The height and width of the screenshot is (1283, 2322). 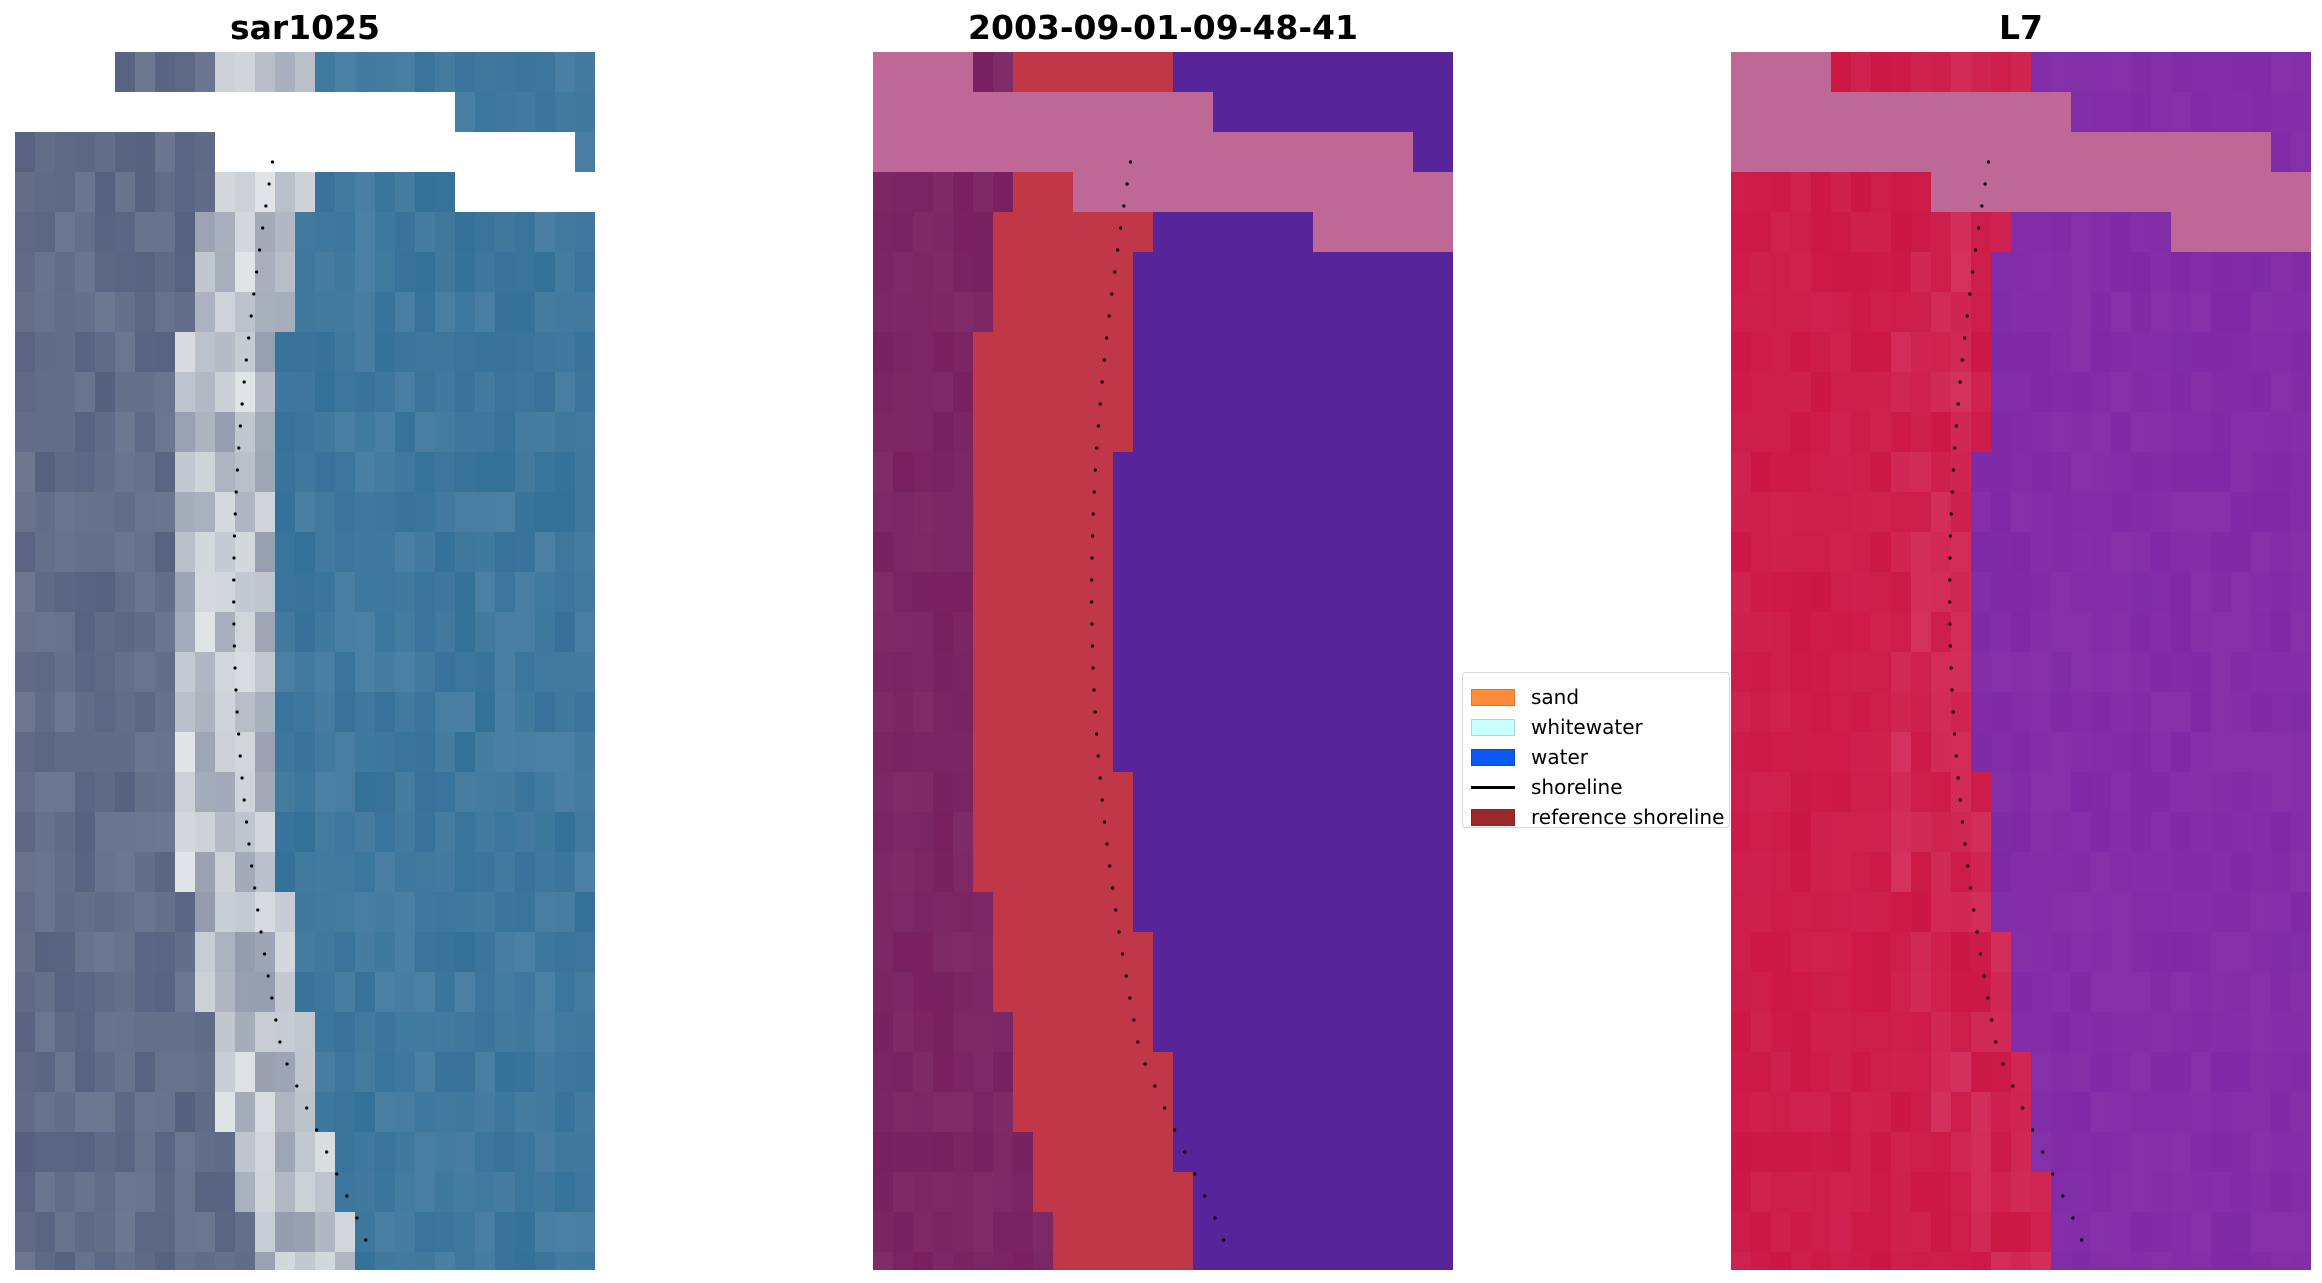 I want to click on legend-label-shoreline: shoreline, so click(x=1577, y=787).